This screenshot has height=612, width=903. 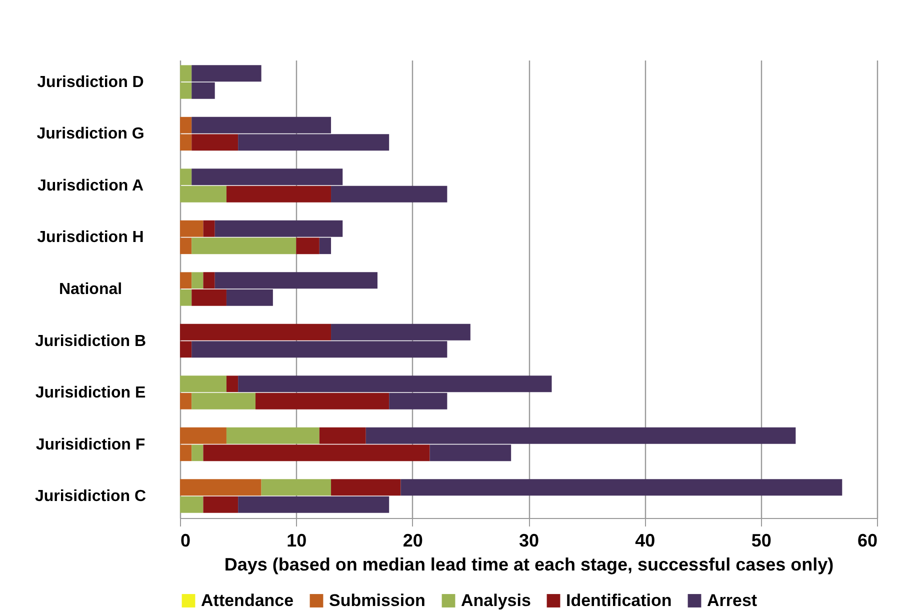 What do you see at coordinates (296, 540) in the screenshot?
I see `x-tick-label: 10` at bounding box center [296, 540].